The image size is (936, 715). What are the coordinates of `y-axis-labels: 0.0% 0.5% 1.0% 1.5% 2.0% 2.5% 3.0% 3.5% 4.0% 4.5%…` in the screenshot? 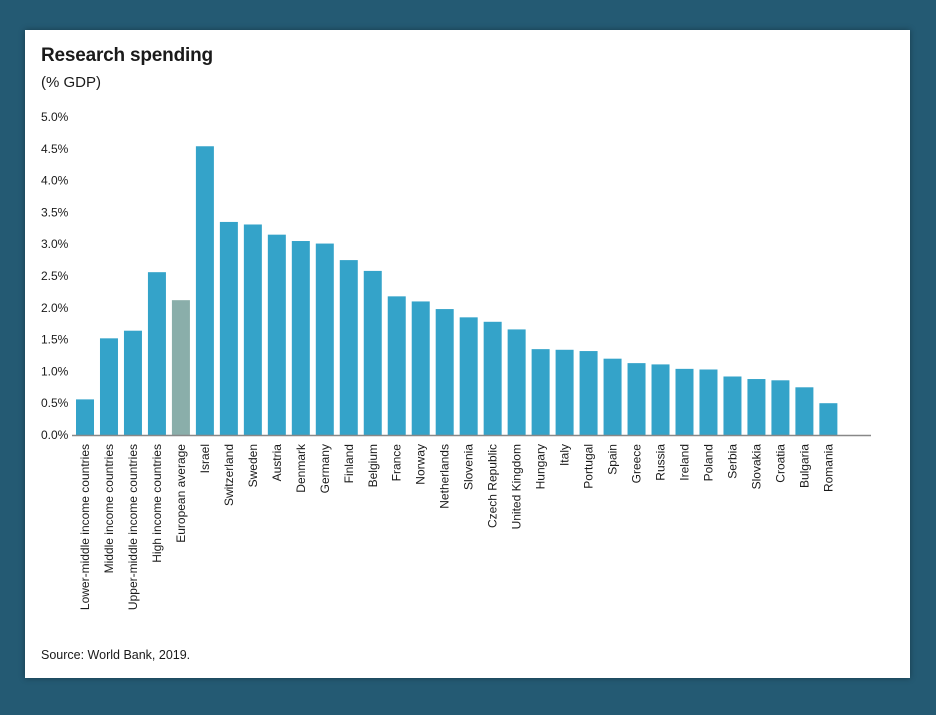 It's located at (55, 276).